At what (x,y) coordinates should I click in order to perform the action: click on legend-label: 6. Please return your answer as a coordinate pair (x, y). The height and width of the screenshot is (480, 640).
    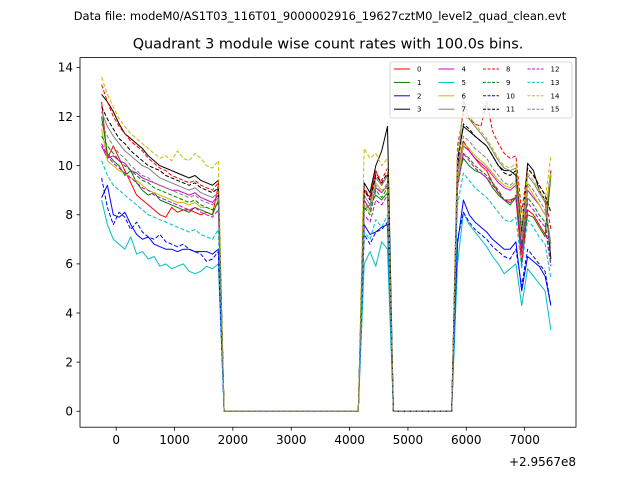
    Looking at the image, I should click on (464, 96).